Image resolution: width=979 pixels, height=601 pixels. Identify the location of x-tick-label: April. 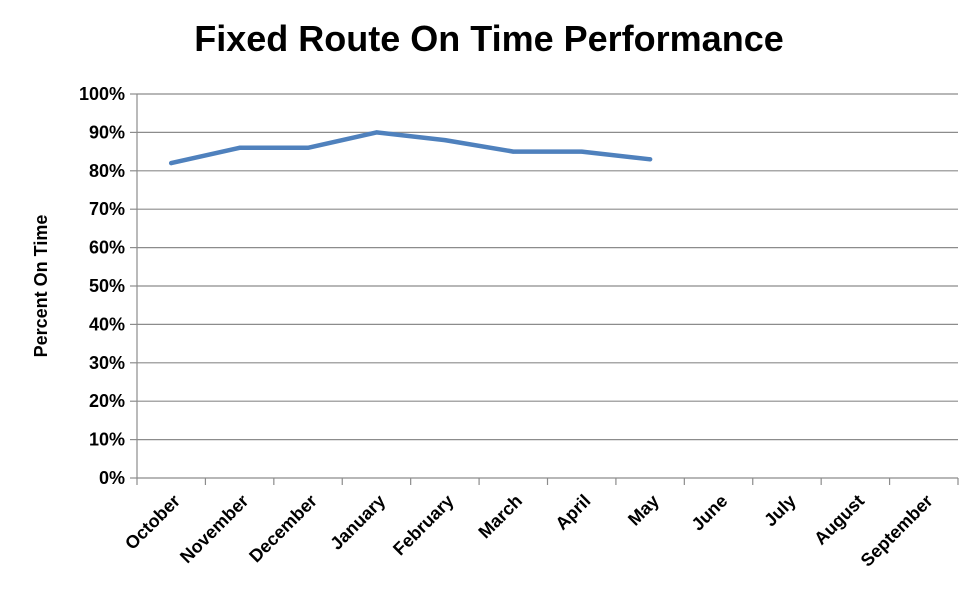
(572, 512).